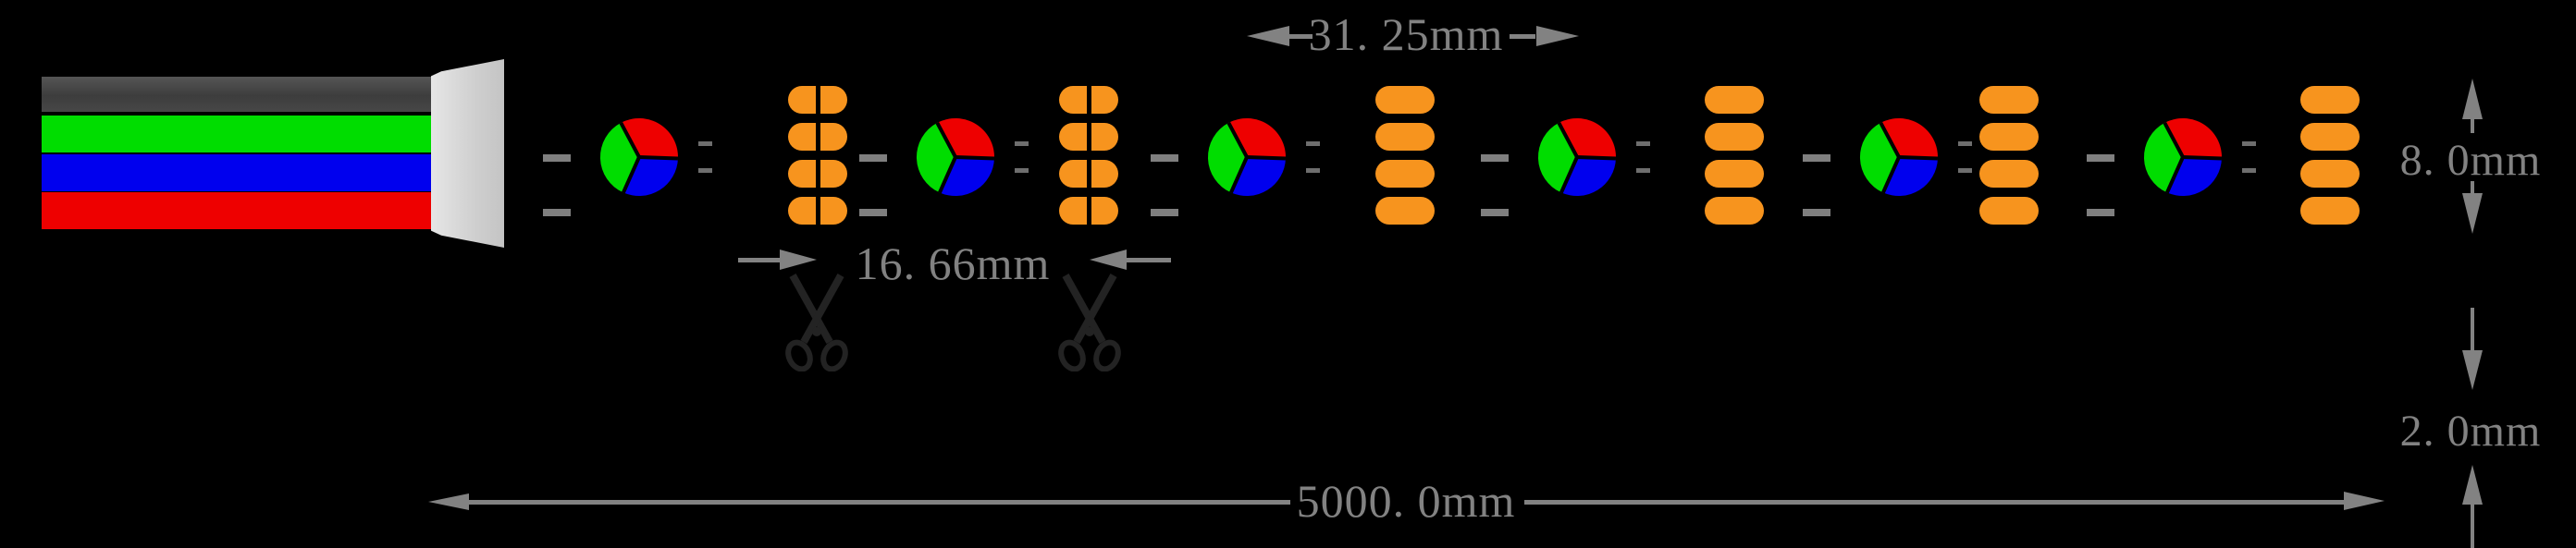 The height and width of the screenshot is (548, 2576). Describe the element at coordinates (2470, 160) in the screenshot. I see `strip-width-label: 8. 0mm` at that location.